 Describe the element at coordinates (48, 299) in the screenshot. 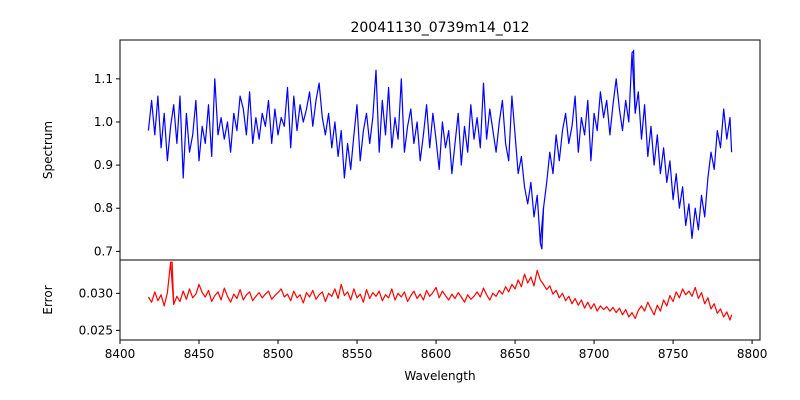

I see `error-y-axis-label: Error` at that location.